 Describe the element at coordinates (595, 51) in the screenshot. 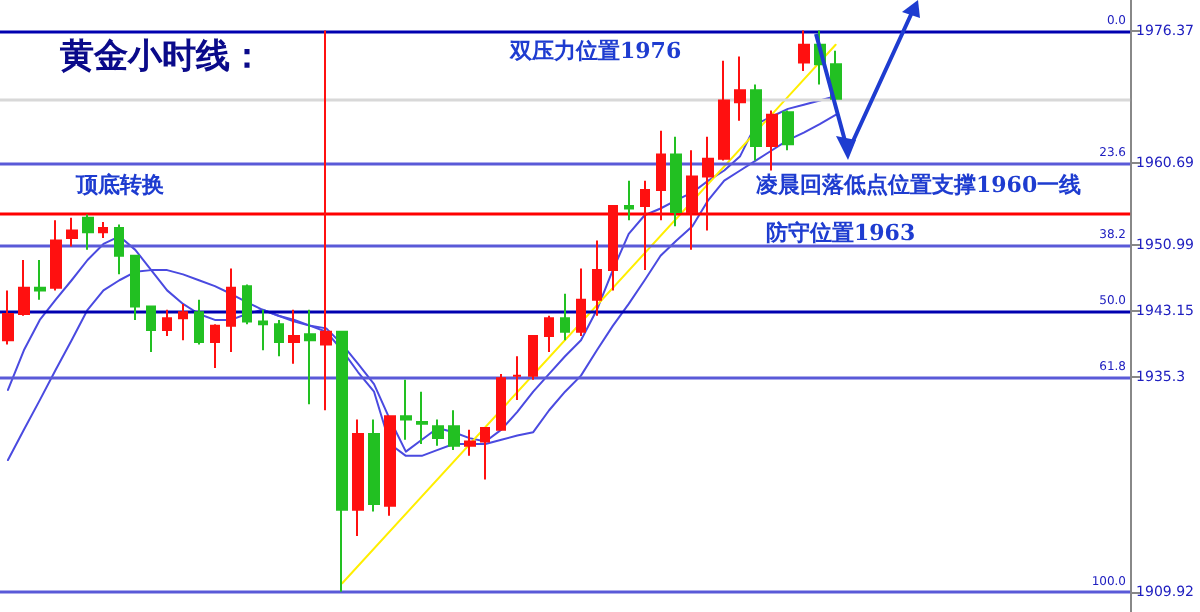

I see `annotation: 双压力位置1976` at that location.